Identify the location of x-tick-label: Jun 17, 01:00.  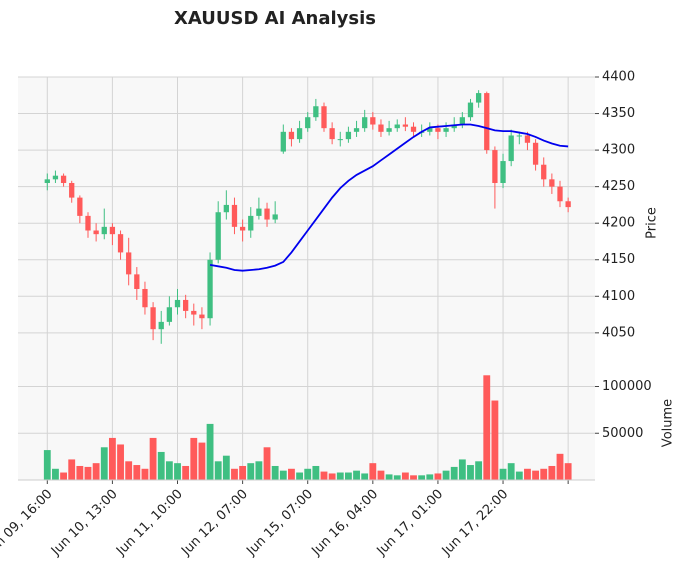
(410, 523).